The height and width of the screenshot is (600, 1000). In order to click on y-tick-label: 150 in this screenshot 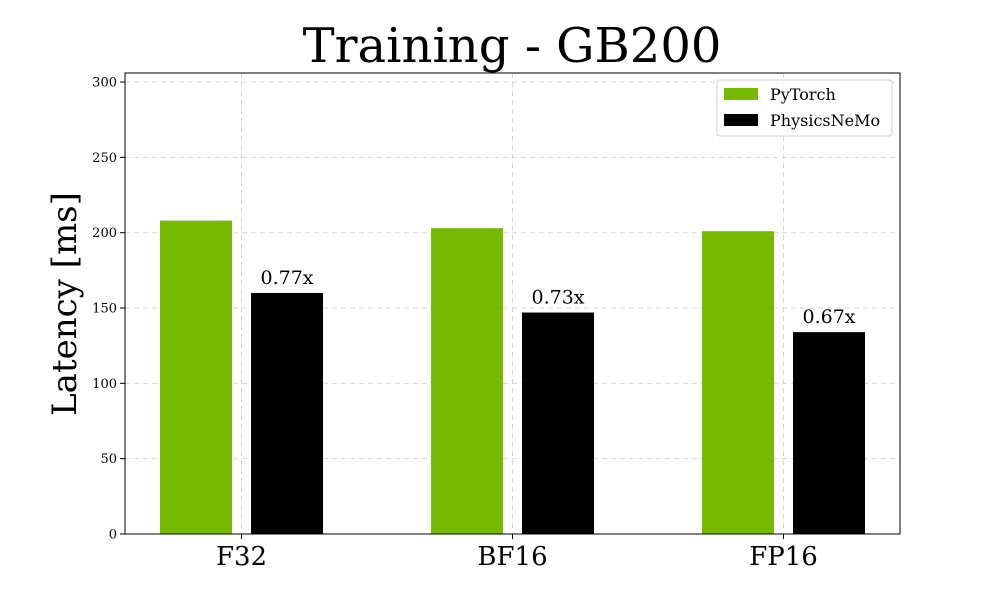, I will do `click(104, 309)`.